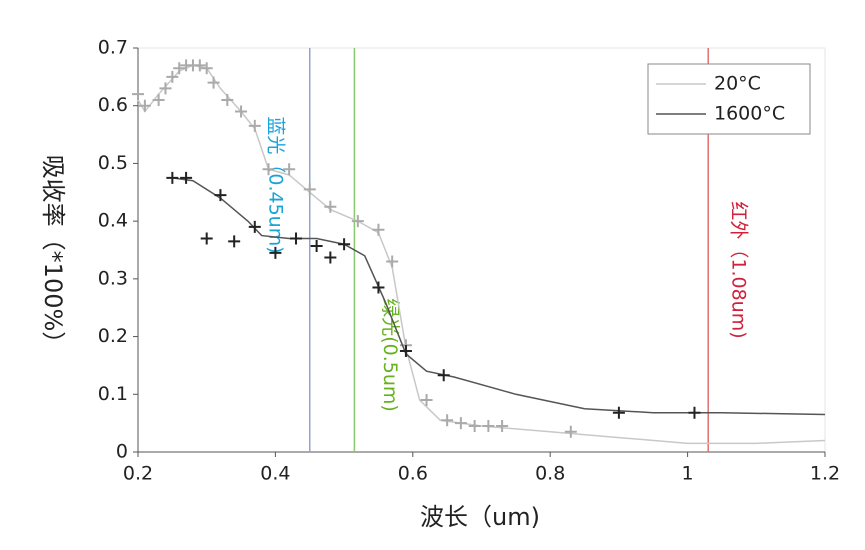  What do you see at coordinates (550, 474) in the screenshot?
I see `x-tick-label: 0.8` at bounding box center [550, 474].